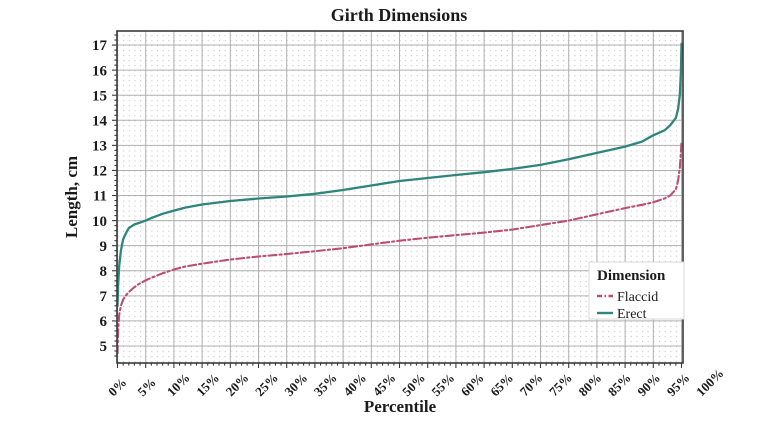 The height and width of the screenshot is (432, 768). What do you see at coordinates (100, 46) in the screenshot?
I see `y-tick-label: 17` at bounding box center [100, 46].